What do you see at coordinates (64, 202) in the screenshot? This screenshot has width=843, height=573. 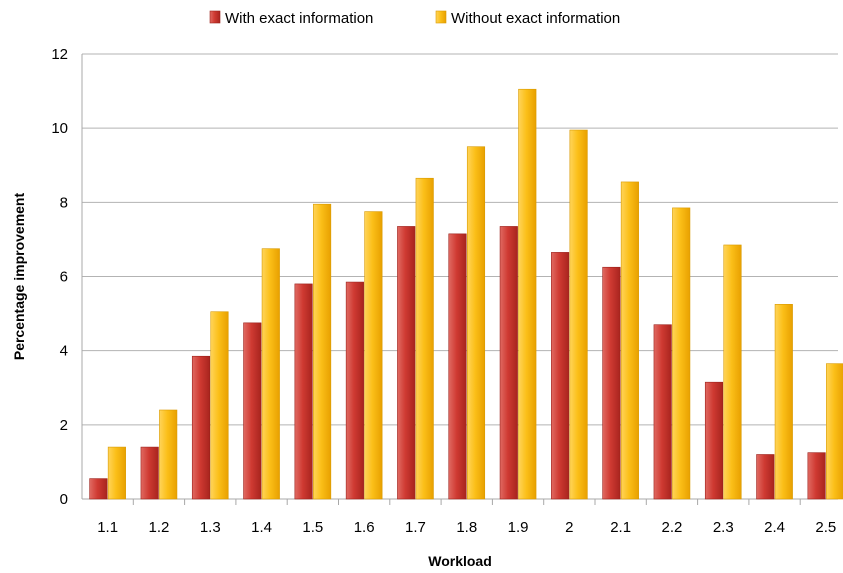 I see `y-tick-label: 8` at bounding box center [64, 202].